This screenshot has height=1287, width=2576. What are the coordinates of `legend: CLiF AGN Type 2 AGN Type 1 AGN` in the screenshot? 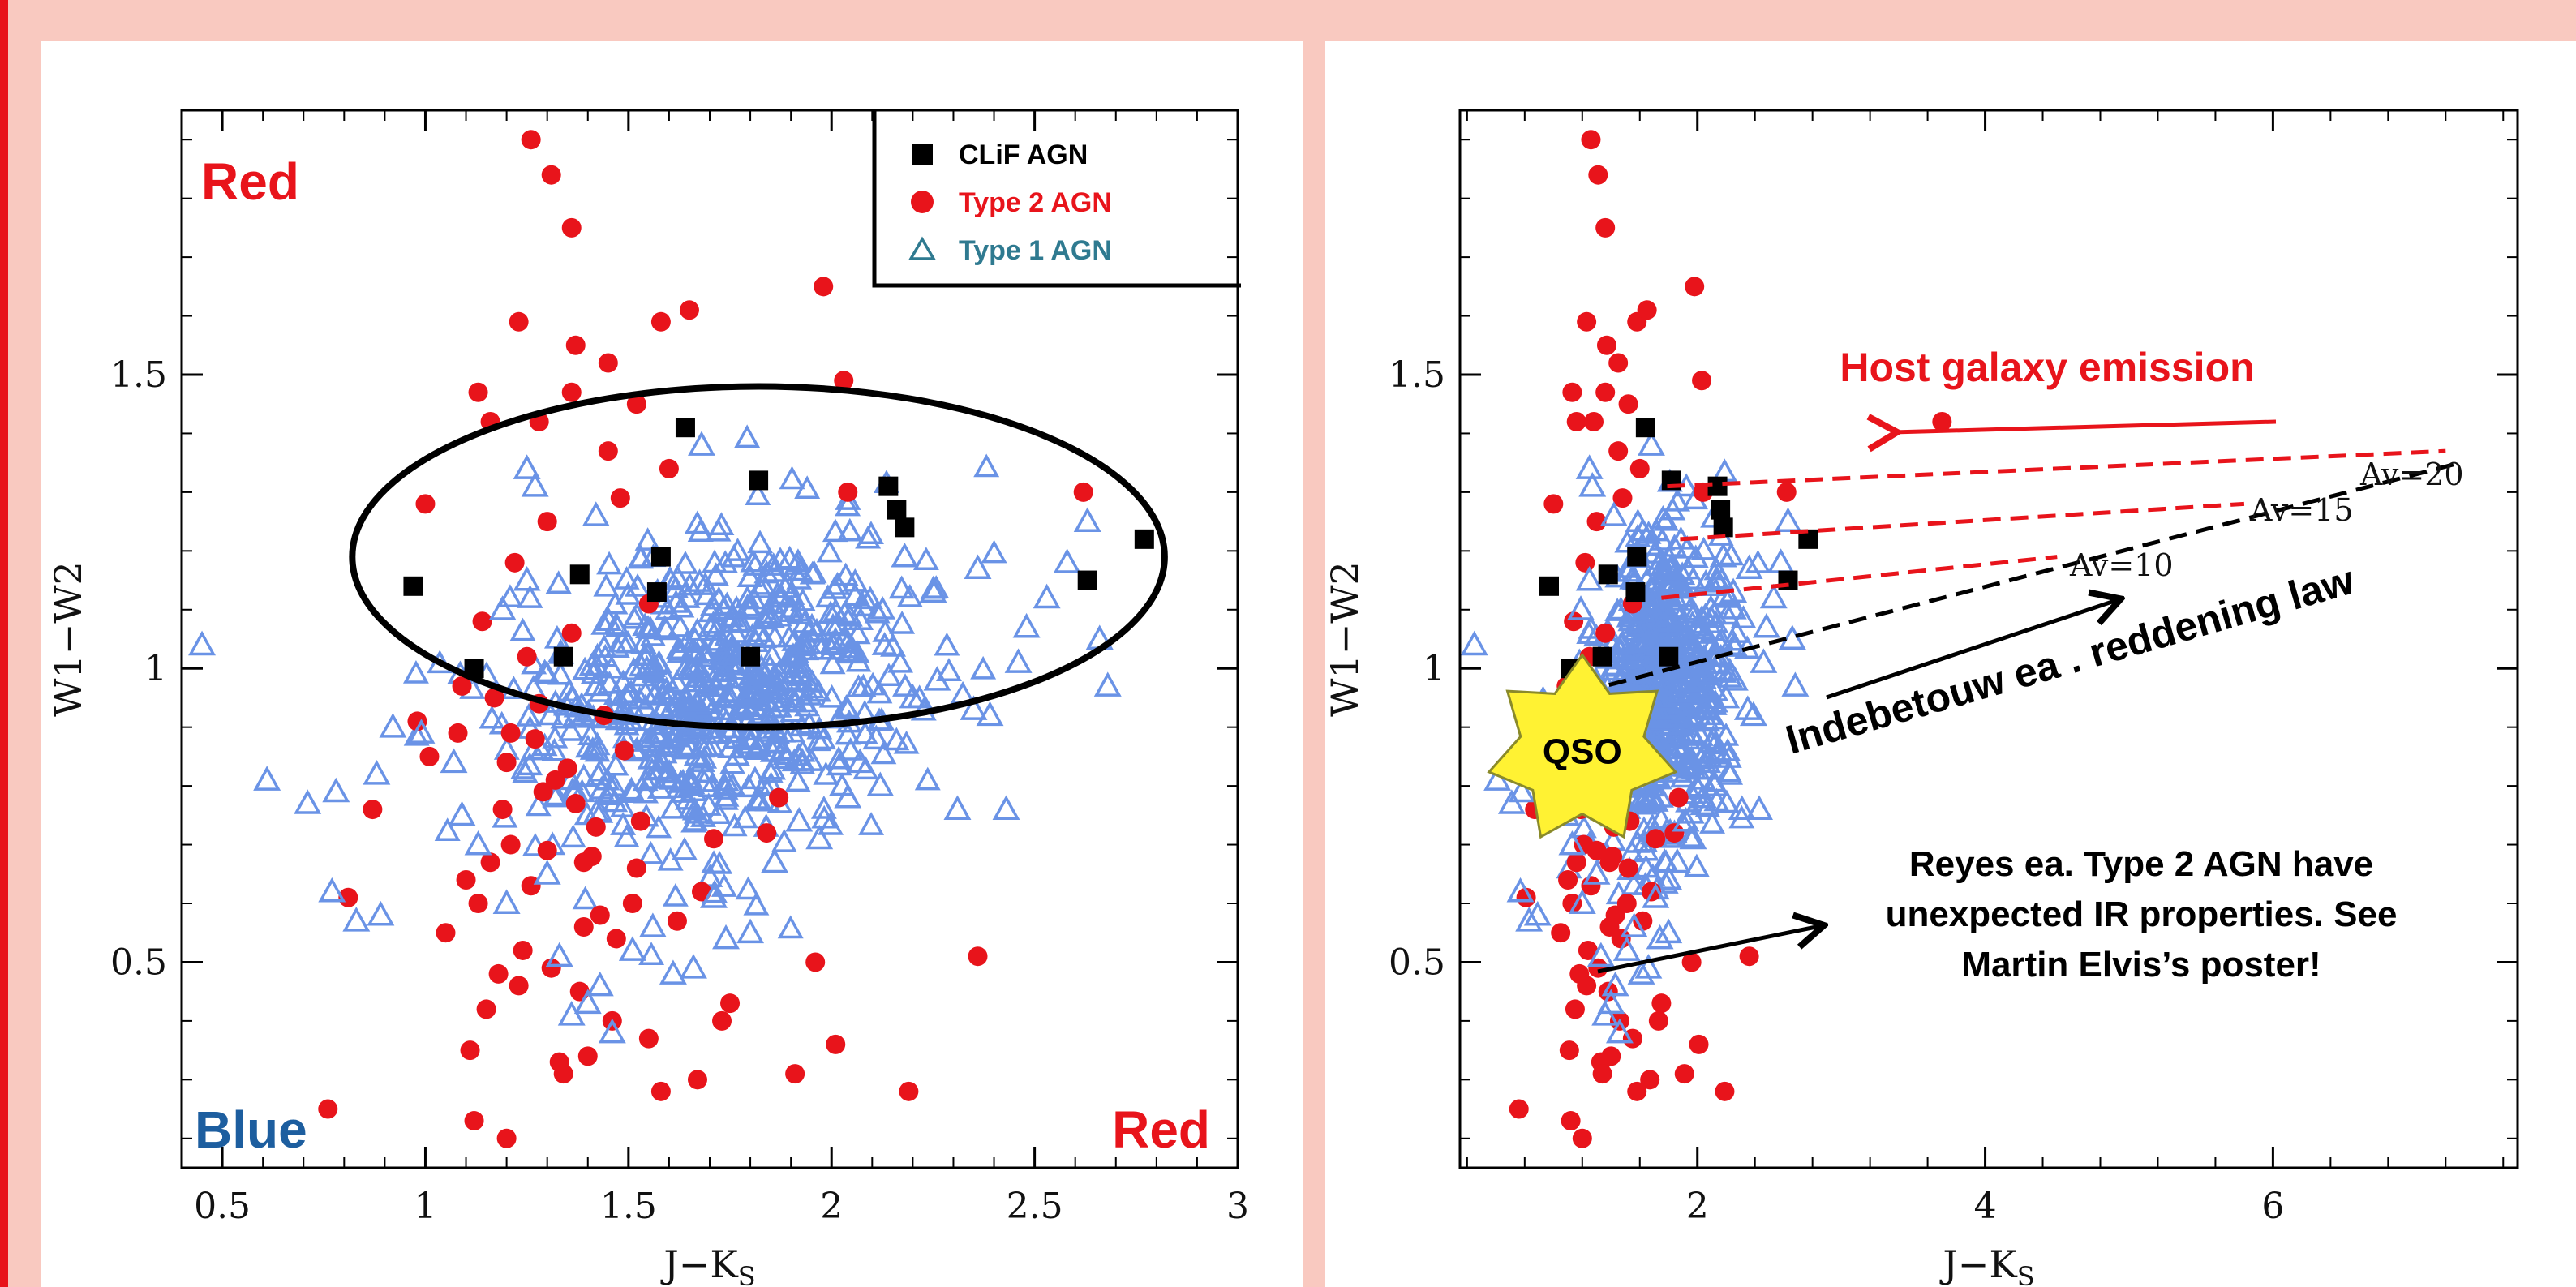 It's located at (1056, 199).